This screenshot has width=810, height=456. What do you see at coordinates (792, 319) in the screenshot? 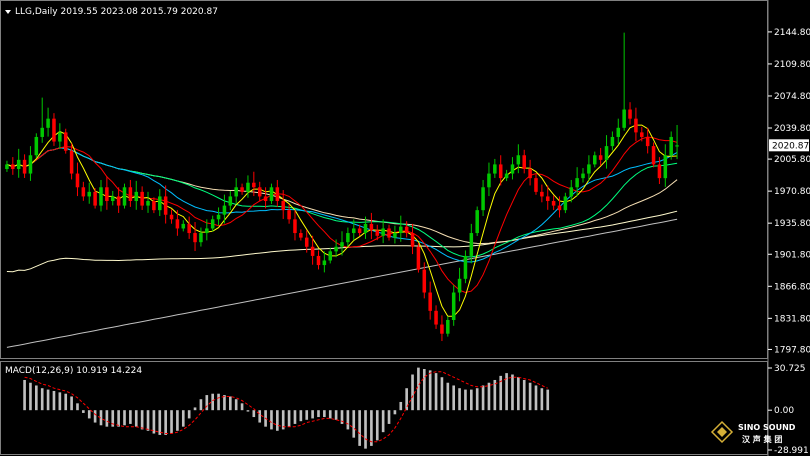
I see `price-tick-label: 1831.80` at bounding box center [792, 319].